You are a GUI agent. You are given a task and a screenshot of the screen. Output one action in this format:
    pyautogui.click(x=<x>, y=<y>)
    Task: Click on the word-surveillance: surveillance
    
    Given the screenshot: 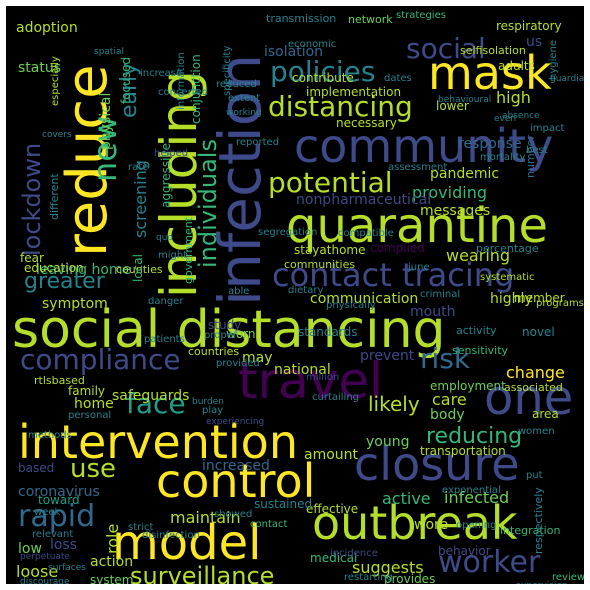 What is the action you would take?
    pyautogui.click(x=202, y=573)
    